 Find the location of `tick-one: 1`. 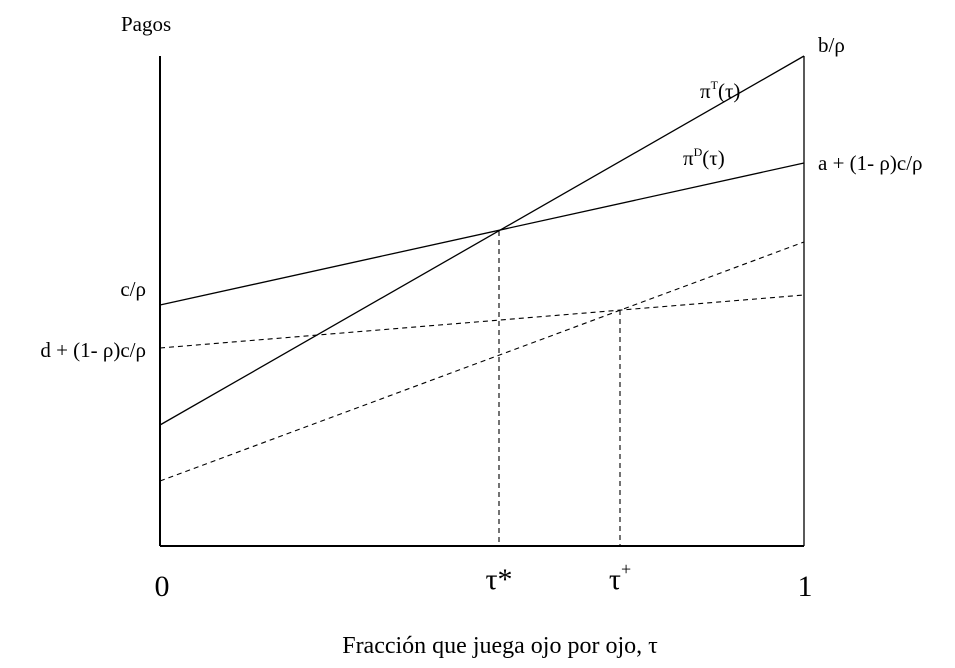

tick-one: 1 is located at coordinates (805, 586).